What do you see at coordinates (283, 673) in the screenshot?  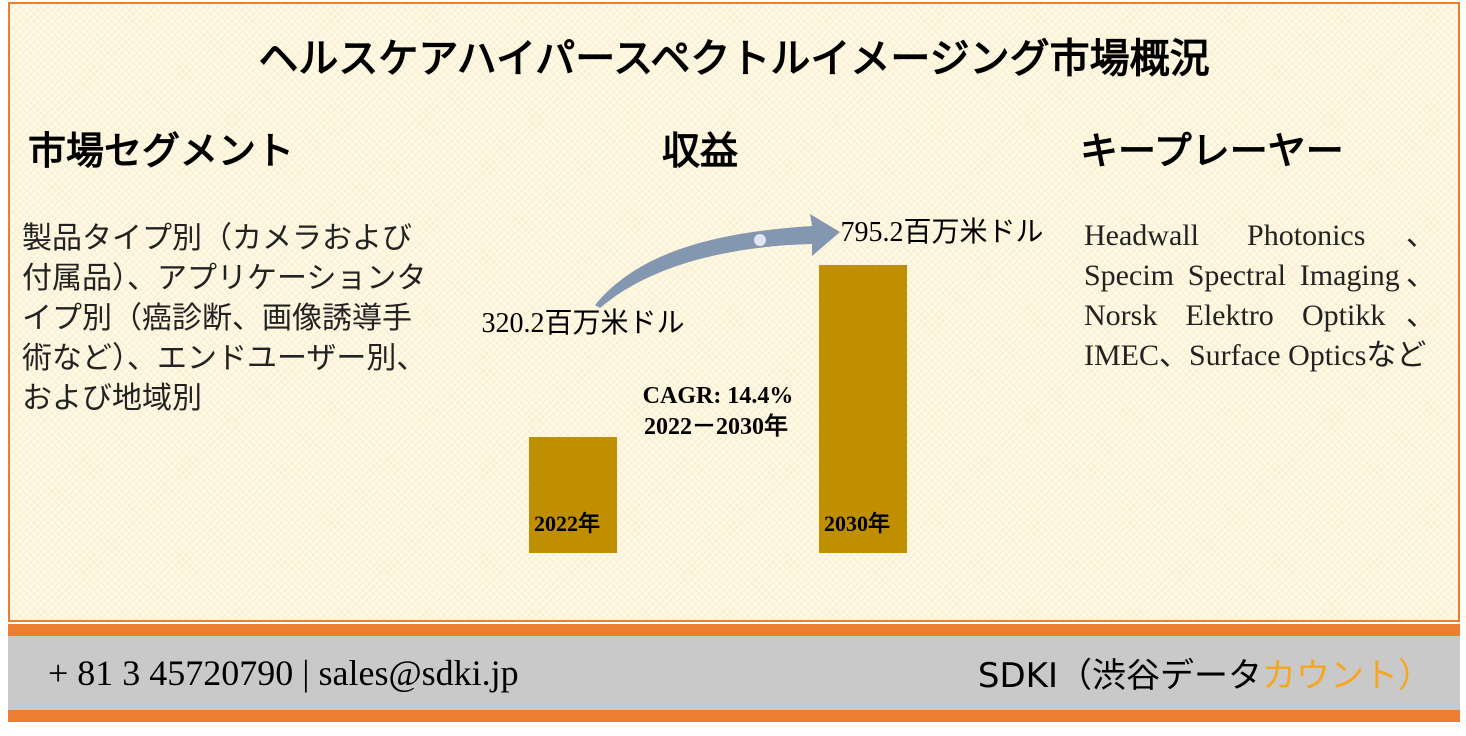 I see `contact: + 81 3 45720790 | sales@sdki.jp` at bounding box center [283, 673].